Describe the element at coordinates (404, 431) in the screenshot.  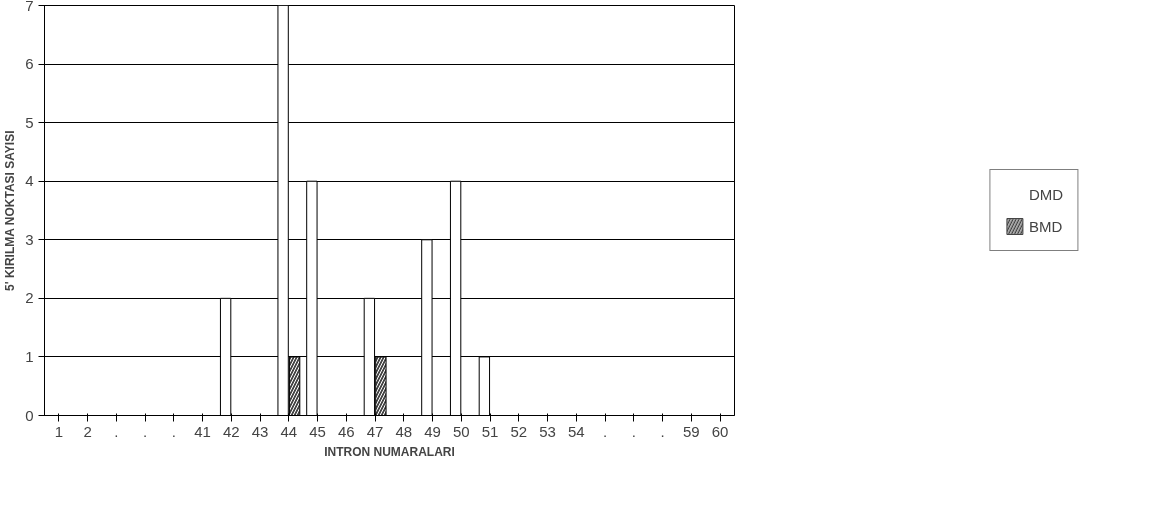
I see `x-tick-label: 48` at that location.